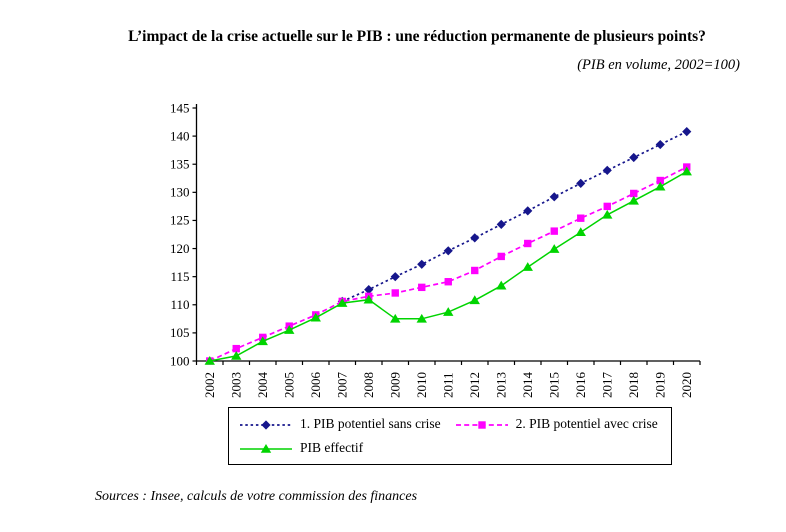 This screenshot has width=786, height=532. Describe the element at coordinates (421, 385) in the screenshot. I see `x-axis-year-label: 2010` at that location.